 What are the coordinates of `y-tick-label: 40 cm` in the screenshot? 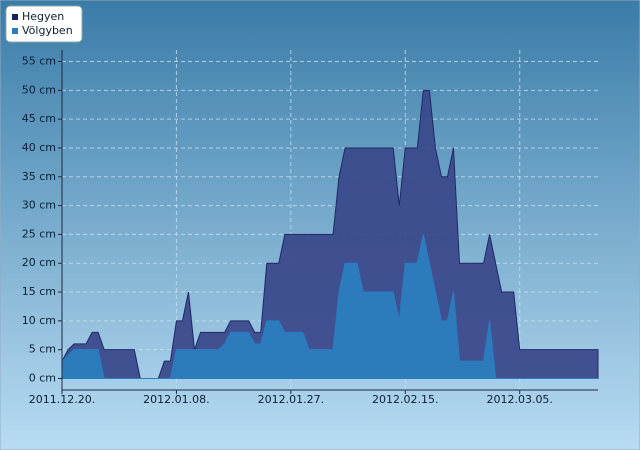 It's located at (39, 147).